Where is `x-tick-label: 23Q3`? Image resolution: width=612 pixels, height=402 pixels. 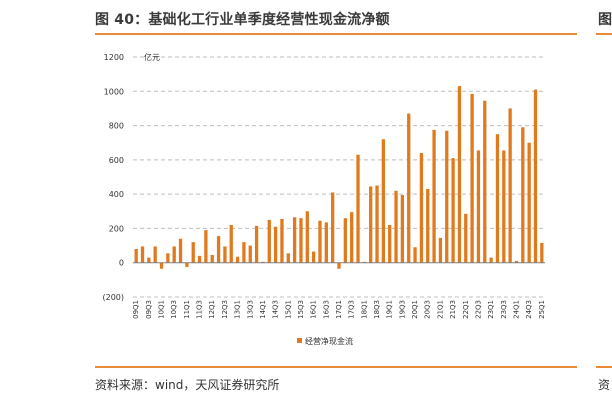 x-tick-label: 23Q3 is located at coordinates (504, 309).